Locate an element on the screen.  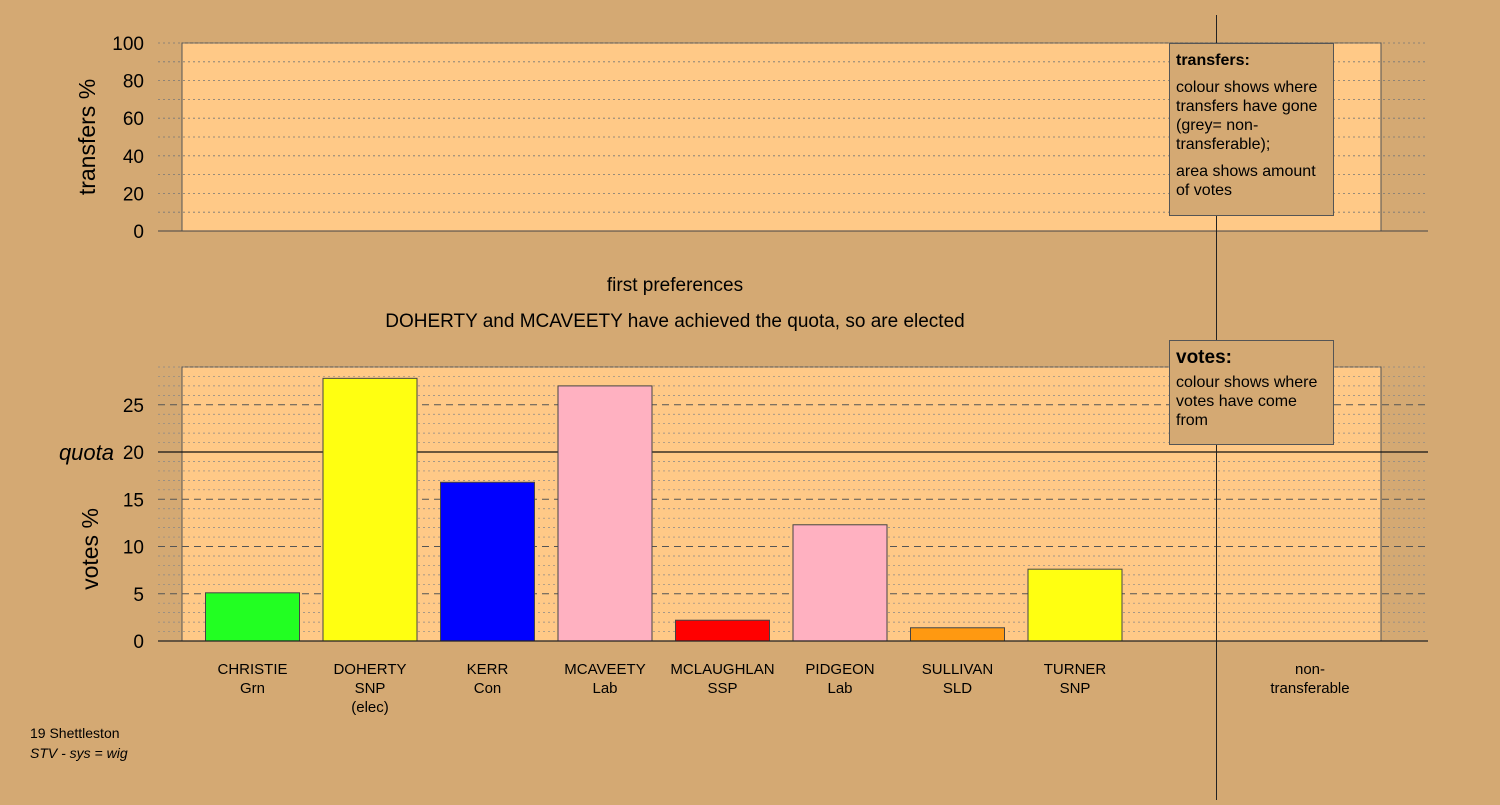
candidate-name-label: MCAVEETY is located at coordinates (604, 669).